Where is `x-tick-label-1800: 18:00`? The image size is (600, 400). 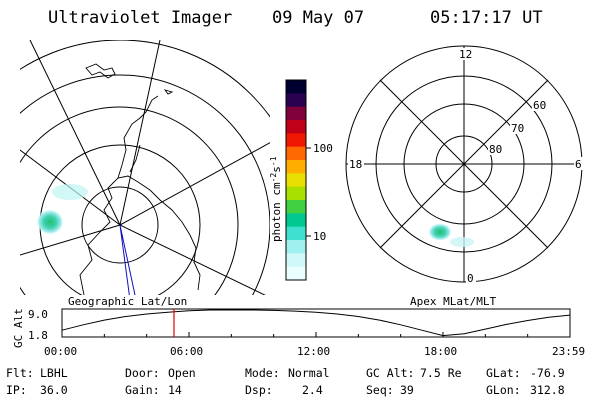
x-tick-label-1800: 18:00 is located at coordinates (441, 351).